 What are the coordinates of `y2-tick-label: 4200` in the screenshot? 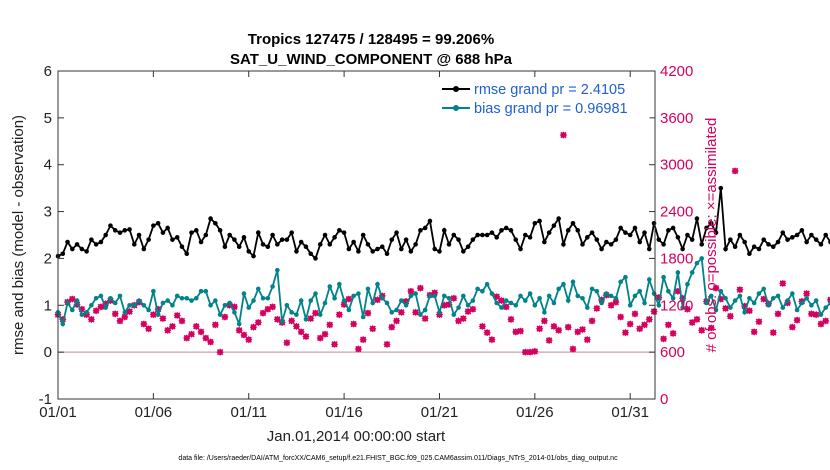 It's located at (676, 71).